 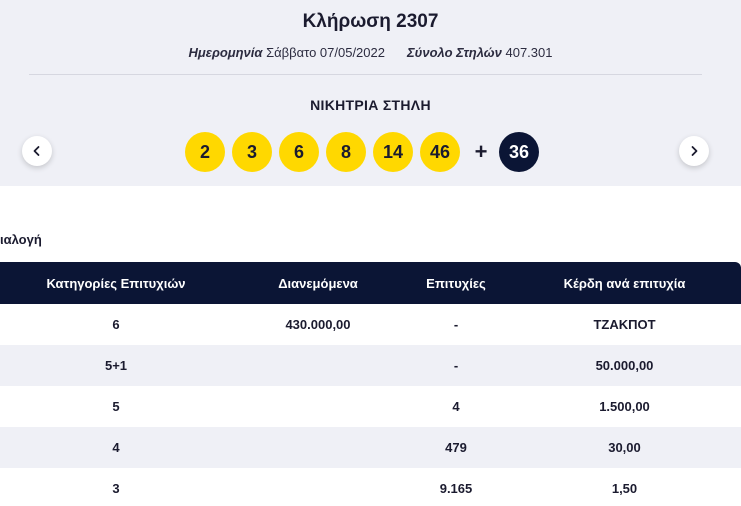 I want to click on cell-prize: 1,50, so click(x=624, y=488).